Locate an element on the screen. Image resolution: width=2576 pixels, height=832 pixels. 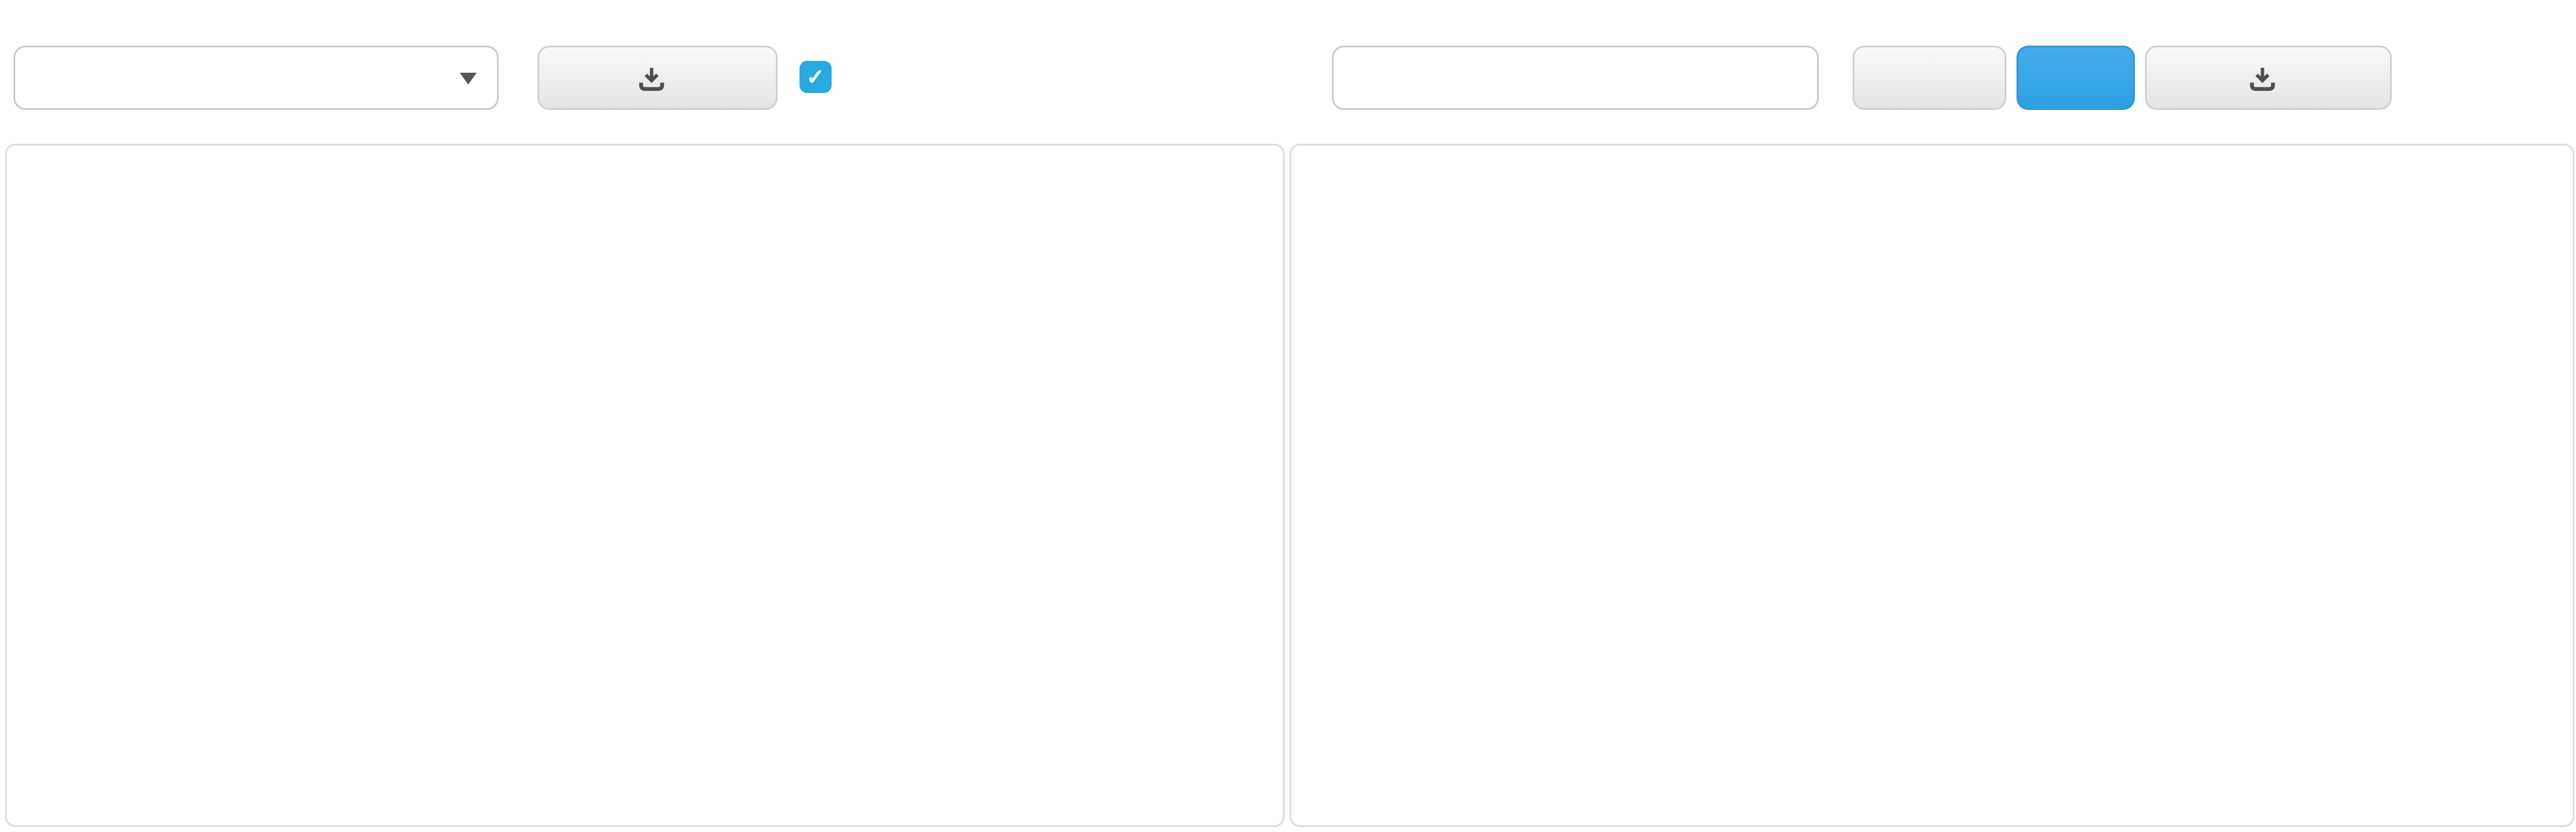
download-csv-button-left is located at coordinates (658, 78).